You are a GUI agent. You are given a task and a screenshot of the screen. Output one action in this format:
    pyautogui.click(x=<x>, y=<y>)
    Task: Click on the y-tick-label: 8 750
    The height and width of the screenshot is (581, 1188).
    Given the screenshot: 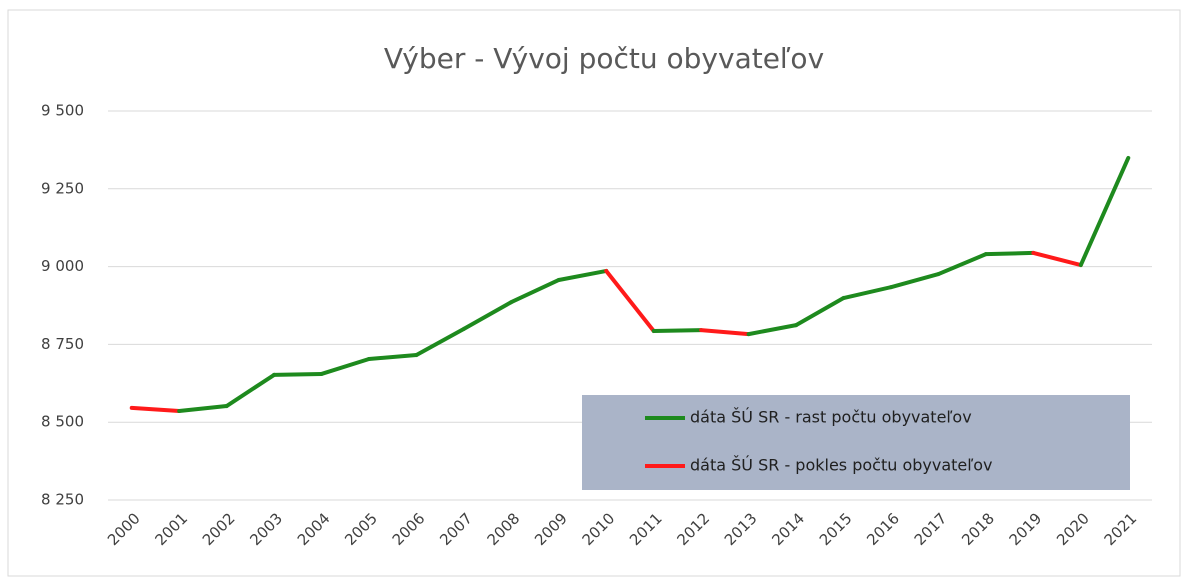 What is the action you would take?
    pyautogui.click(x=62, y=344)
    